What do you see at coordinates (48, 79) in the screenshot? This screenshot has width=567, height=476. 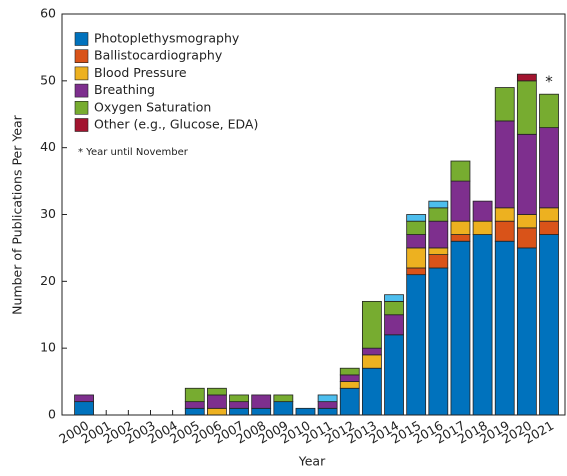 I see `y-tick-label: 50` at bounding box center [48, 79].